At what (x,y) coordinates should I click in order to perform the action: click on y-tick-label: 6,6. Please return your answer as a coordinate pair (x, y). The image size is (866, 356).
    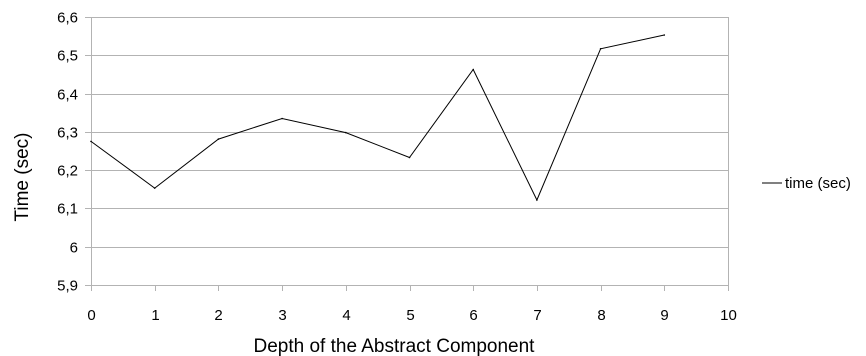
    Looking at the image, I should click on (67, 18).